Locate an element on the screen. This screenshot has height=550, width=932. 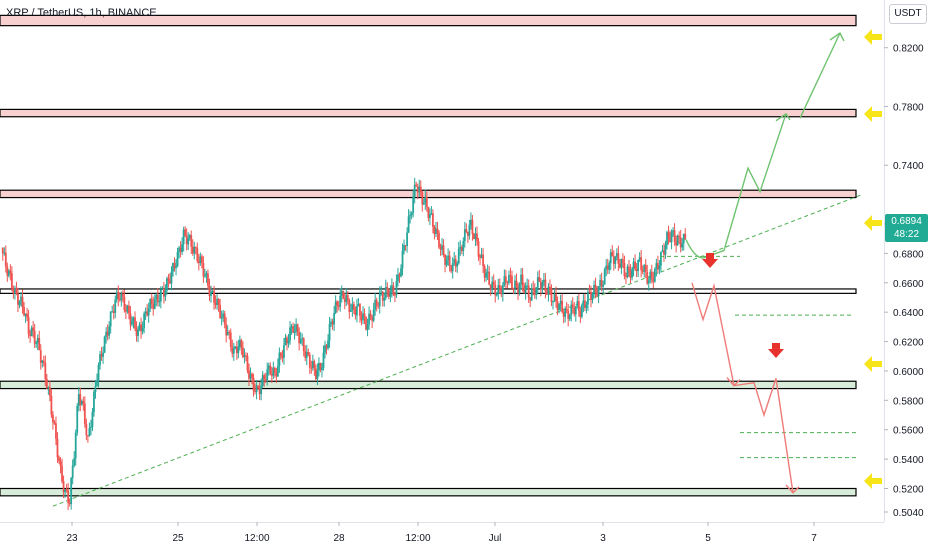
last-price-value: 0.6894 is located at coordinates (906, 221).